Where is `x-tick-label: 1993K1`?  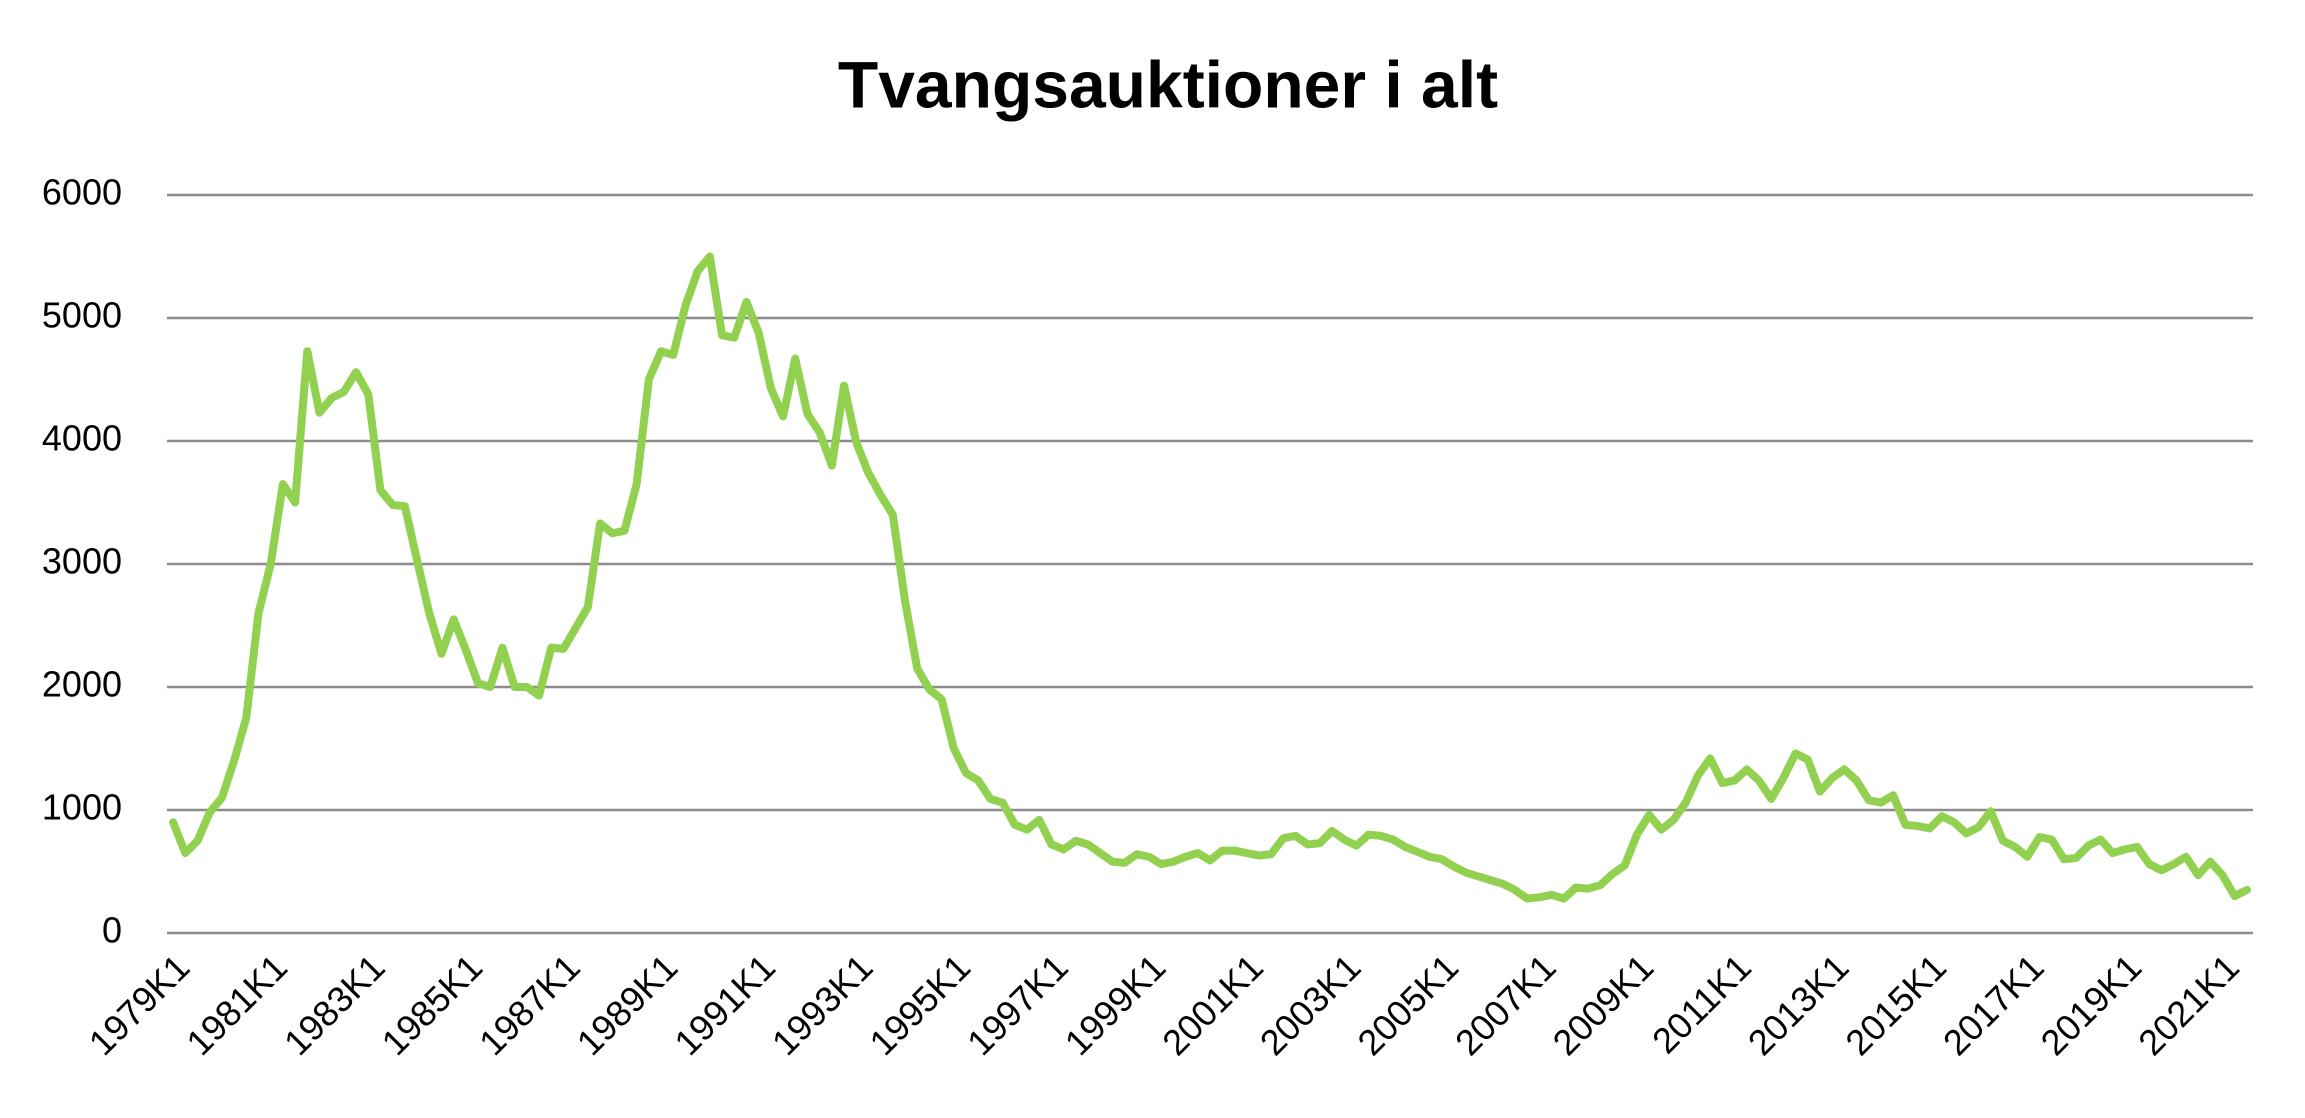
x-tick-label: 1993K1 is located at coordinates (822, 1004).